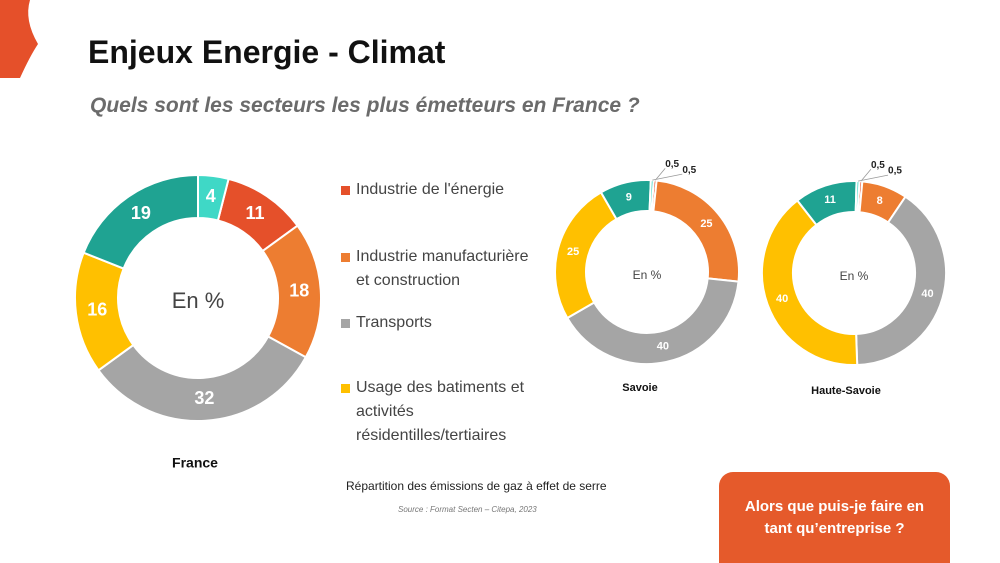  I want to click on value-label: 18, so click(299, 290).